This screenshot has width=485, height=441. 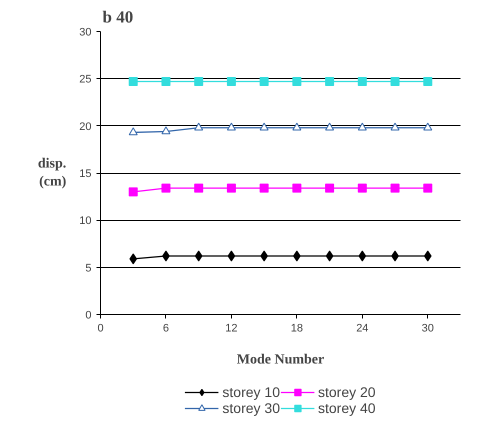 I want to click on x-axis-title: Mode Number, so click(x=280, y=360).